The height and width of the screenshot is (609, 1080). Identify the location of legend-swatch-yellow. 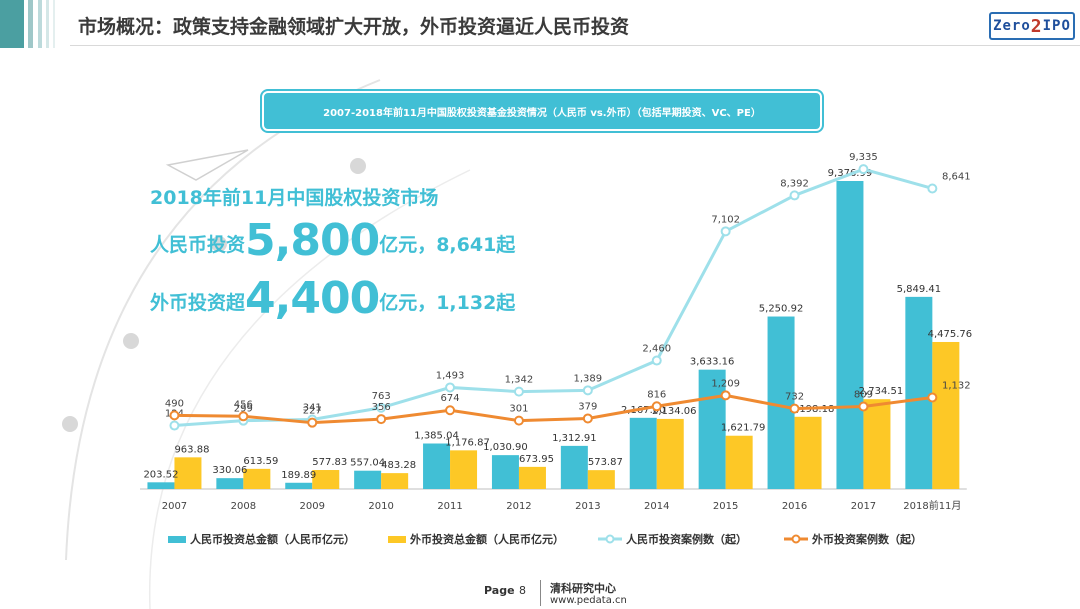
(397, 539).